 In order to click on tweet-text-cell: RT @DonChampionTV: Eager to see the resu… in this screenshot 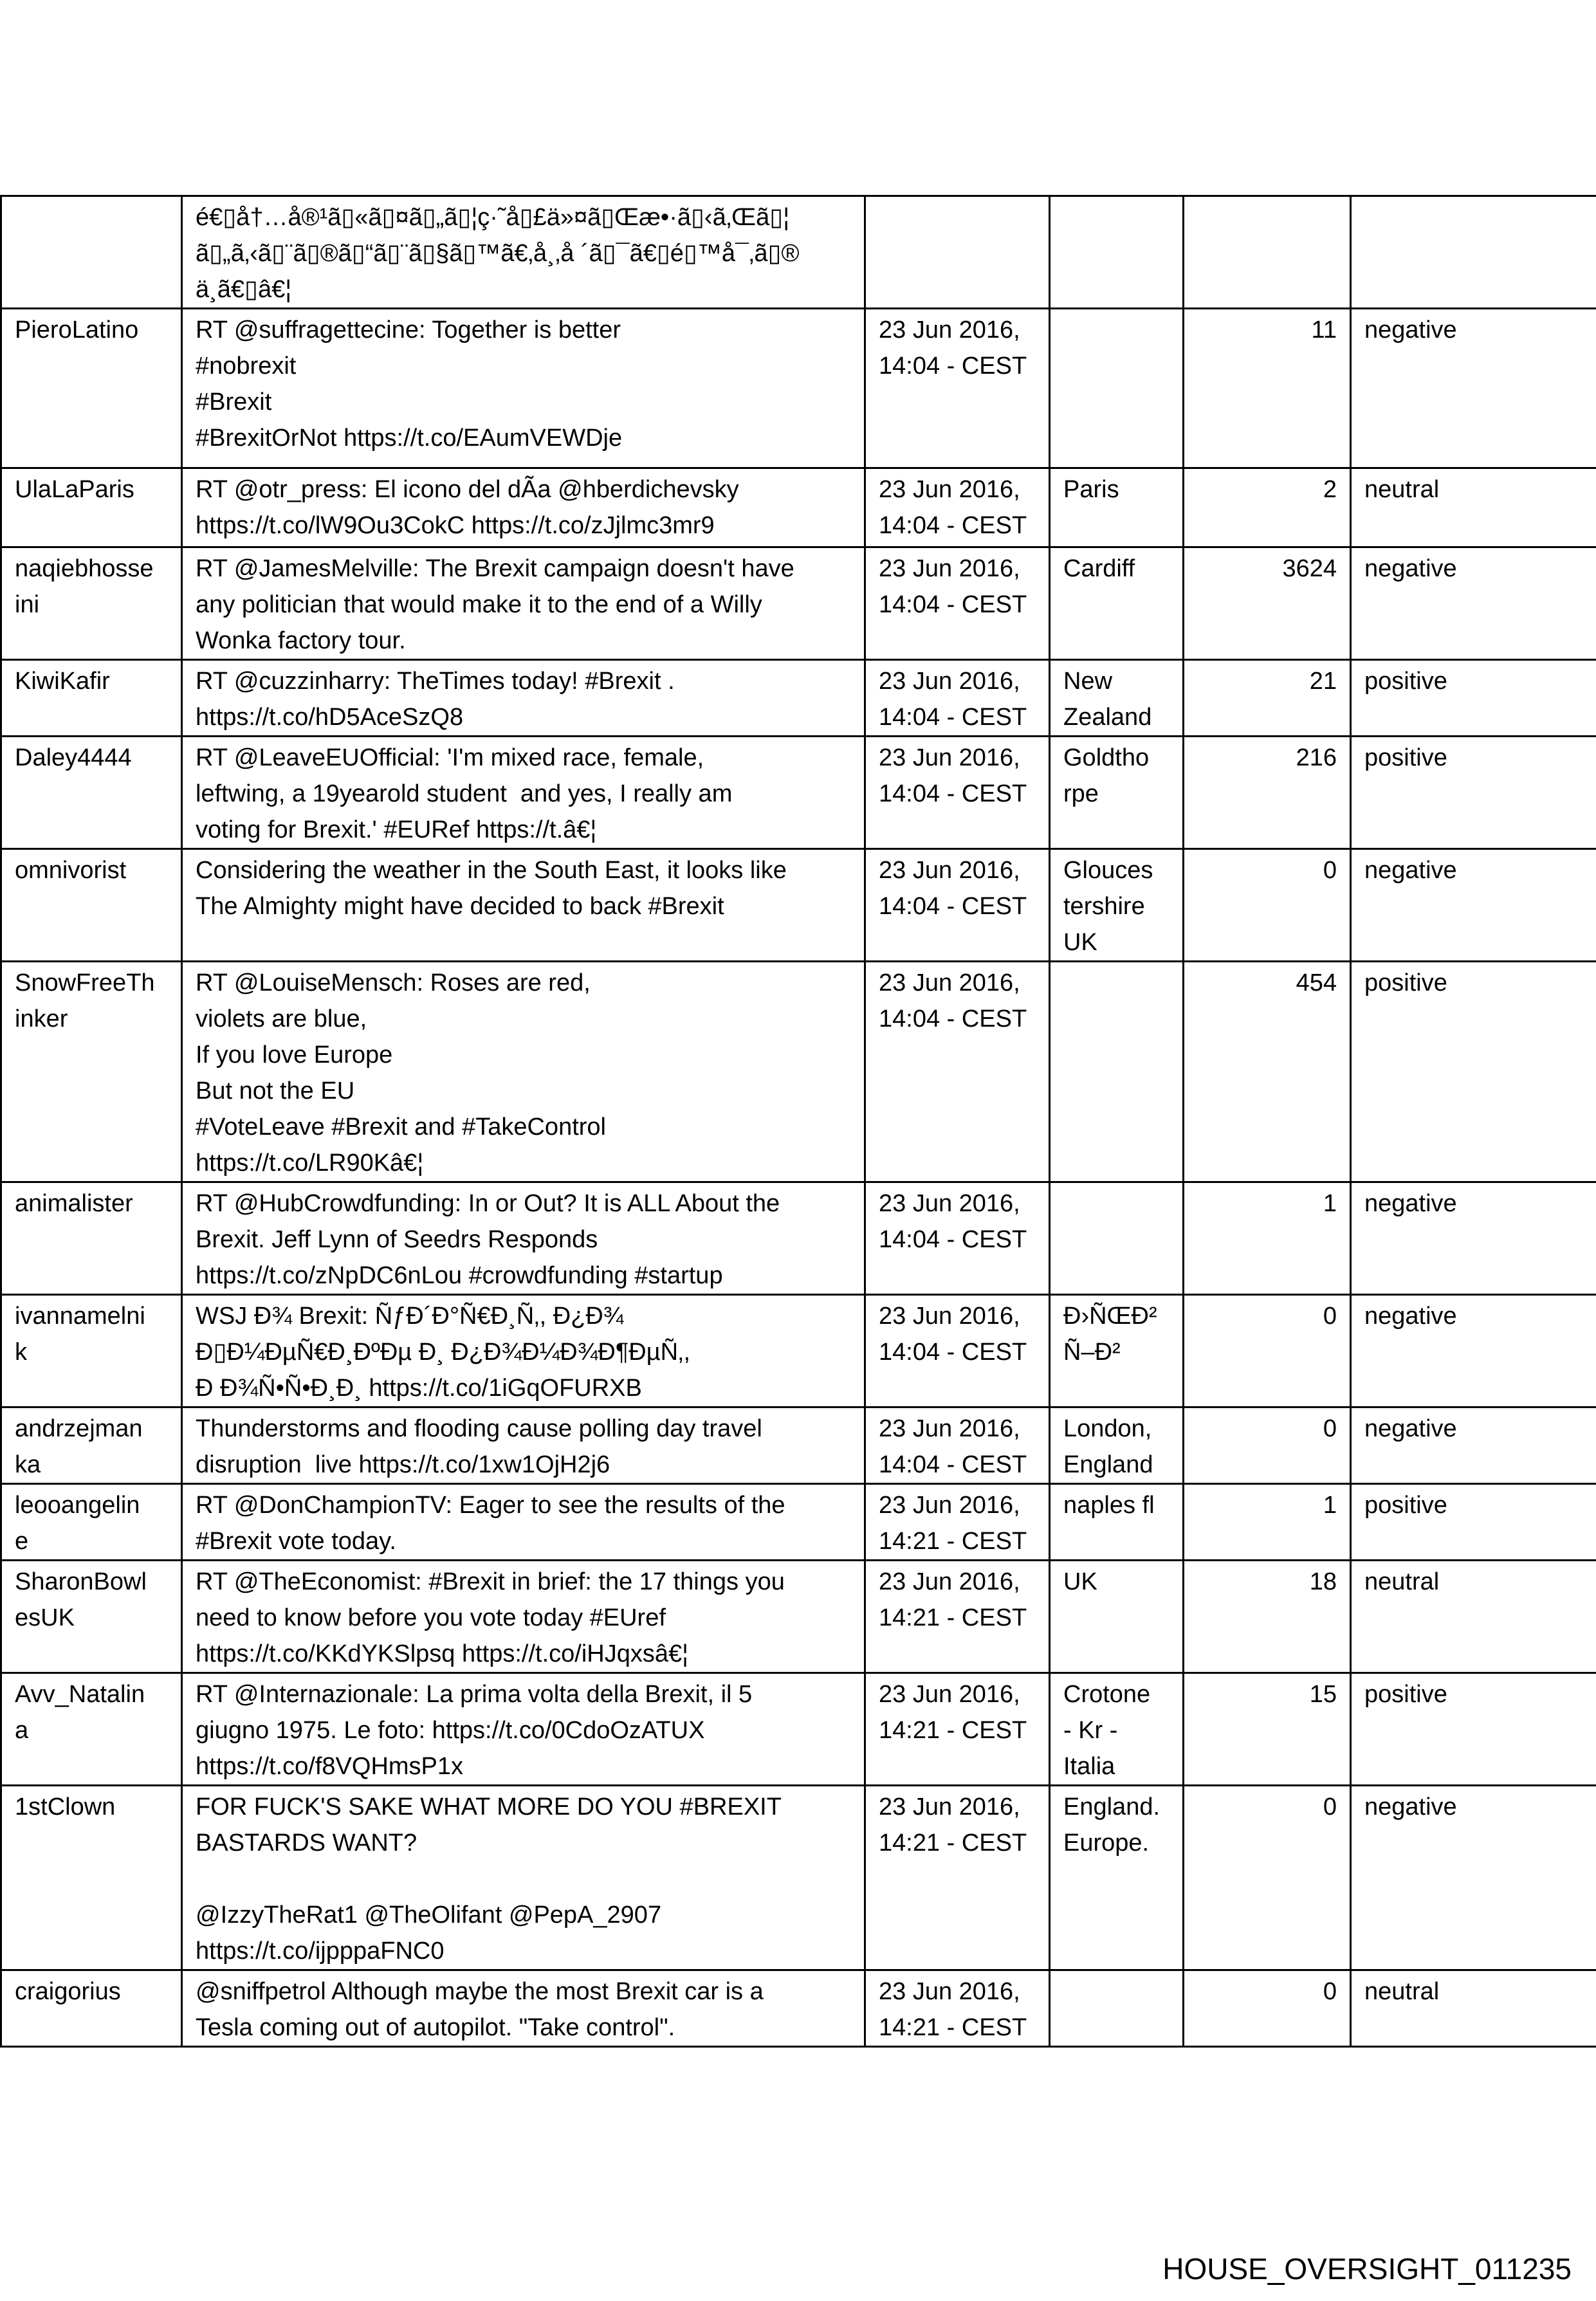, I will do `click(523, 1522)`.